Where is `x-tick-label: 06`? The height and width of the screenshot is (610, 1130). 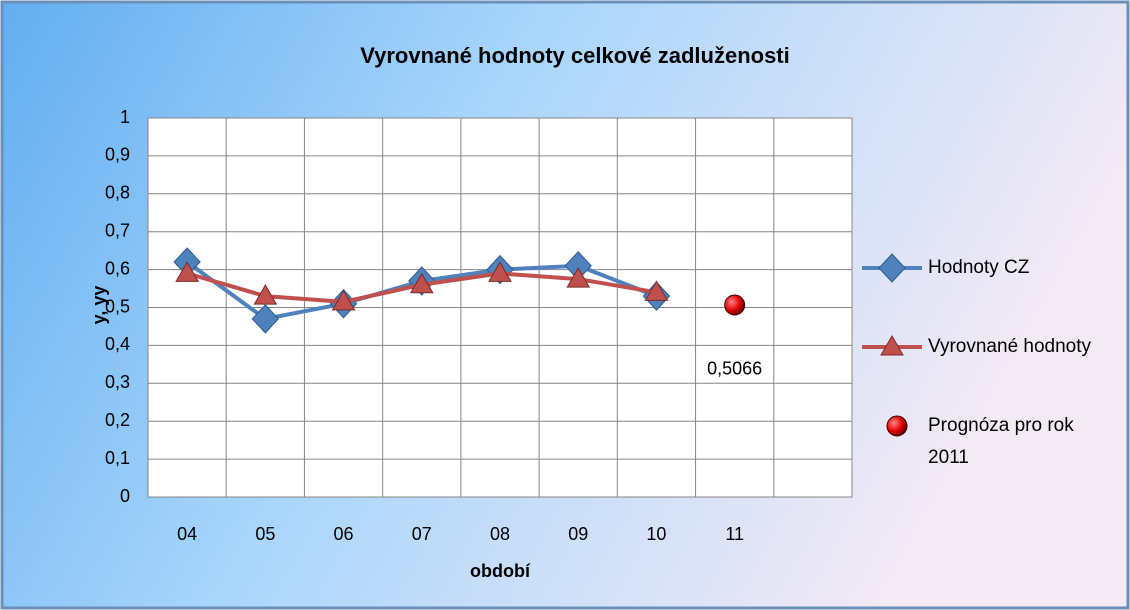
x-tick-label: 06 is located at coordinates (344, 534).